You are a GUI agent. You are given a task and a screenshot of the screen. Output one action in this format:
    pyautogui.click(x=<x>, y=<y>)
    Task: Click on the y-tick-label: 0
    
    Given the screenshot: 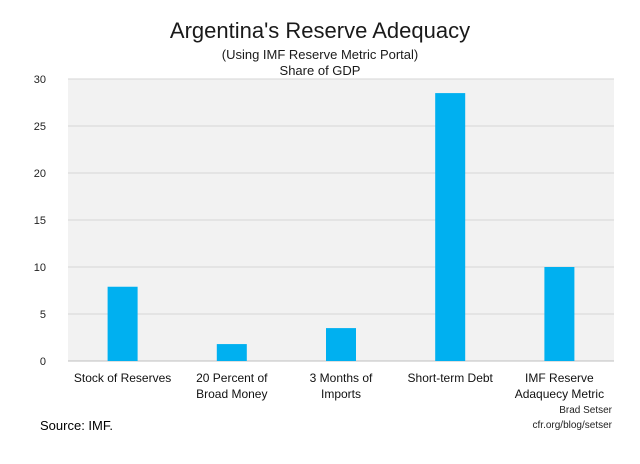 What is the action you would take?
    pyautogui.click(x=43, y=362)
    